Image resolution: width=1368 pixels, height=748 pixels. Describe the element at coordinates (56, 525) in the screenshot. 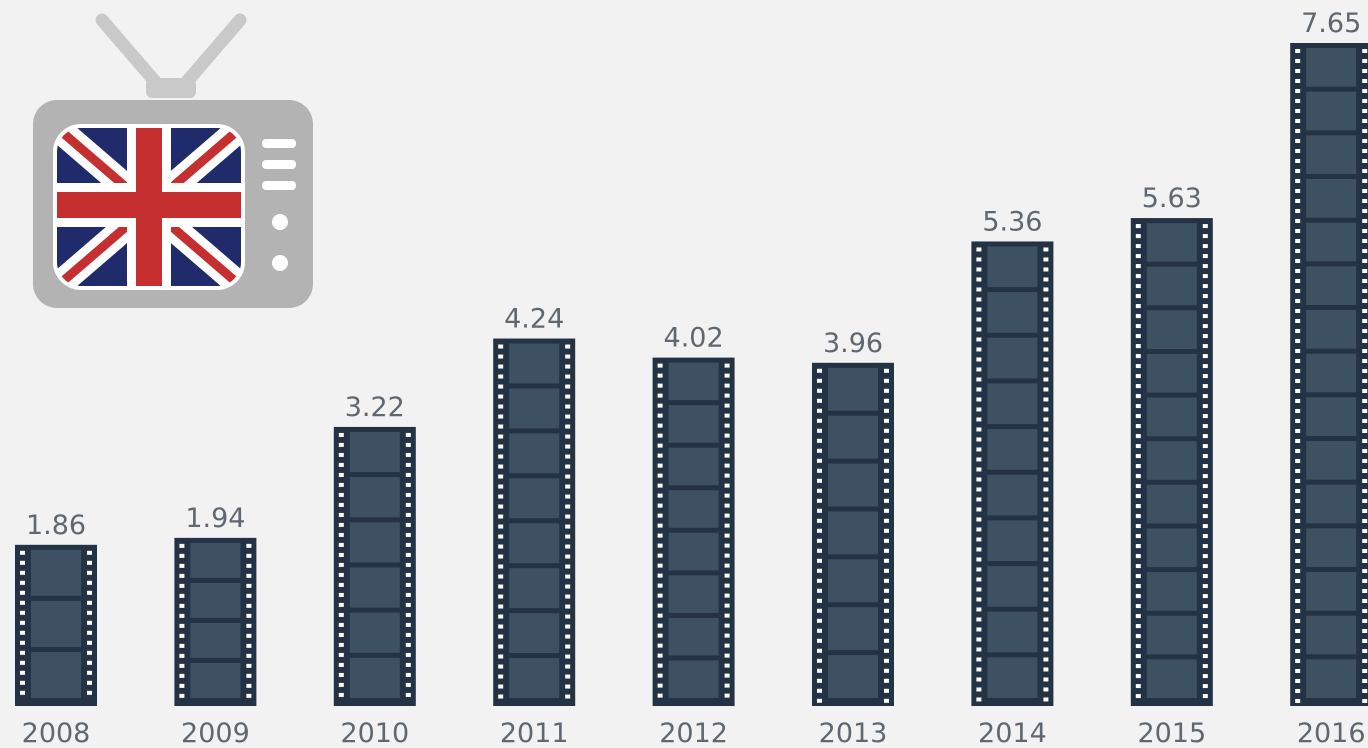

I see `value-label-2008: 1.86` at that location.